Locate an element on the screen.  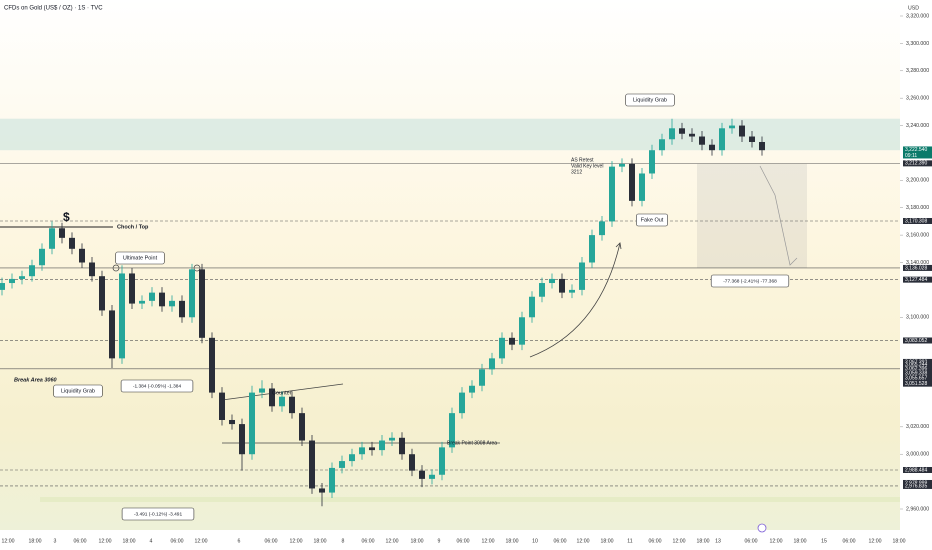
price-tag-label: 3,083.052 is located at coordinates (916, 341).